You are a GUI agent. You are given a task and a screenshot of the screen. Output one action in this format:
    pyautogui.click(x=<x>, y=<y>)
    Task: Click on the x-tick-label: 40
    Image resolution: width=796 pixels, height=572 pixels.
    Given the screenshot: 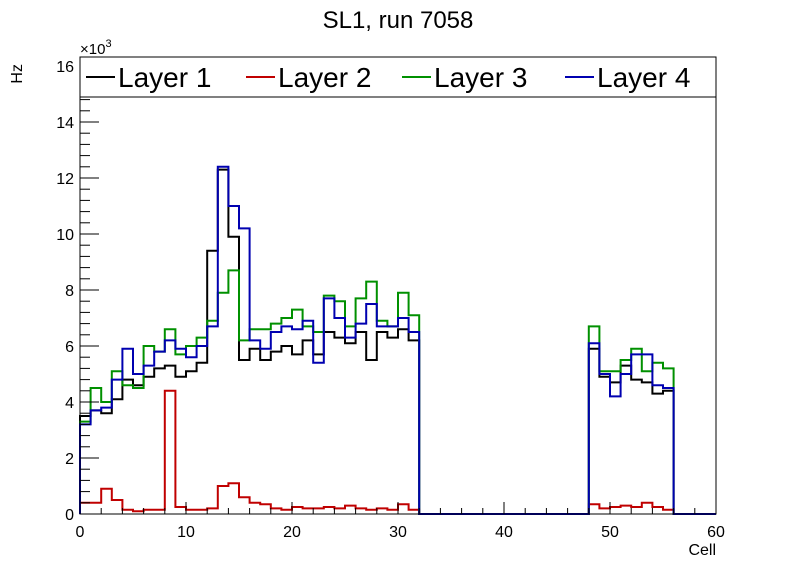 What is the action you would take?
    pyautogui.click(x=504, y=532)
    